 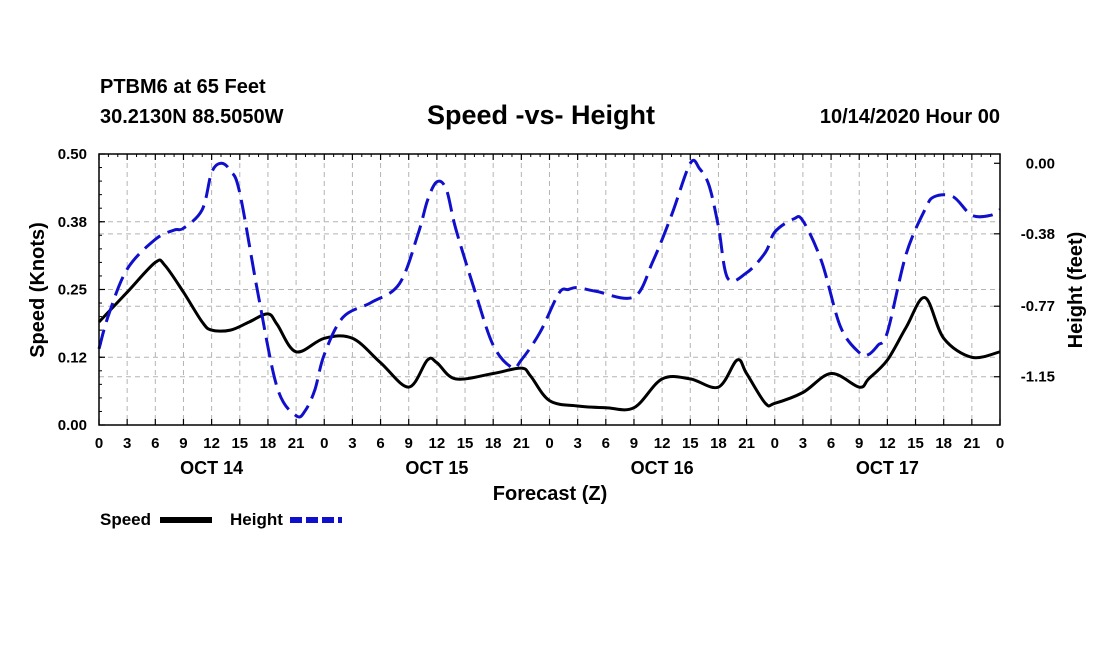 What do you see at coordinates (1076, 290) in the screenshot?
I see `y2-axis-title: Height (feet)` at bounding box center [1076, 290].